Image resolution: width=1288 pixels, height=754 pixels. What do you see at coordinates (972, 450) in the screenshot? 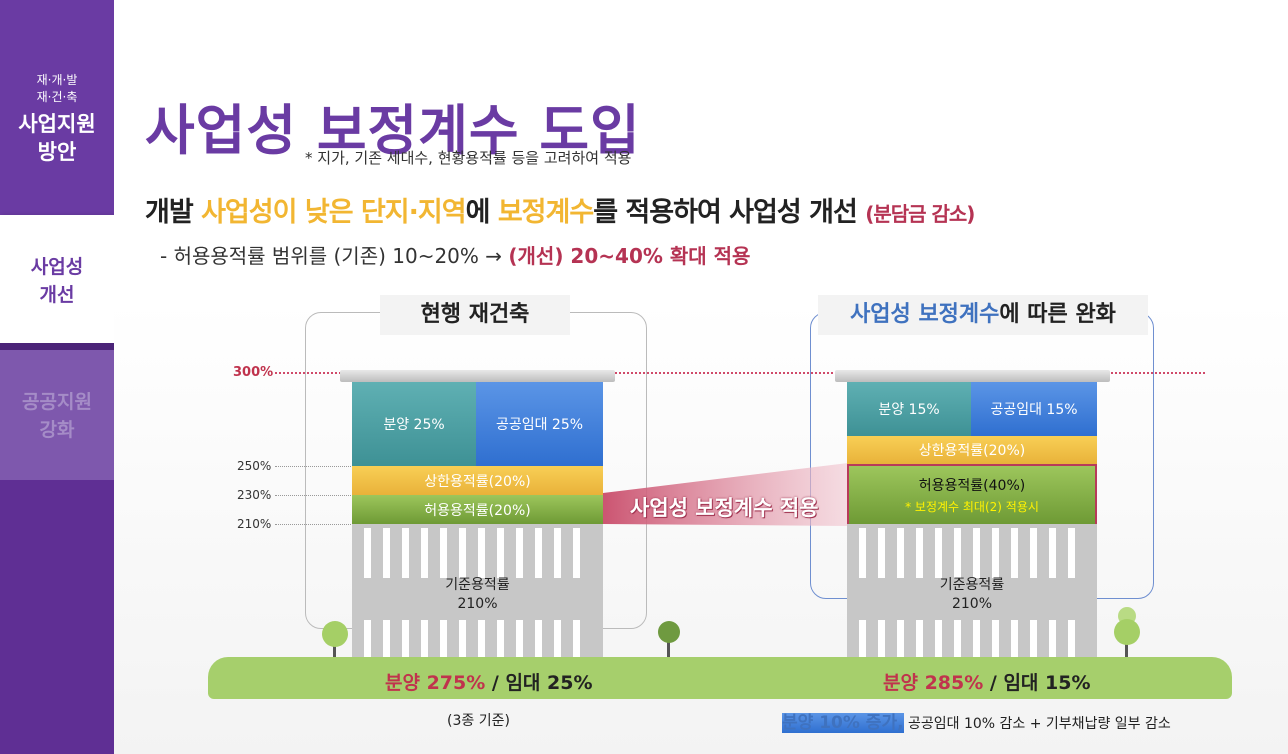
I see `right-upper-ratio-block: 상한용적률(20%)` at bounding box center [972, 450].